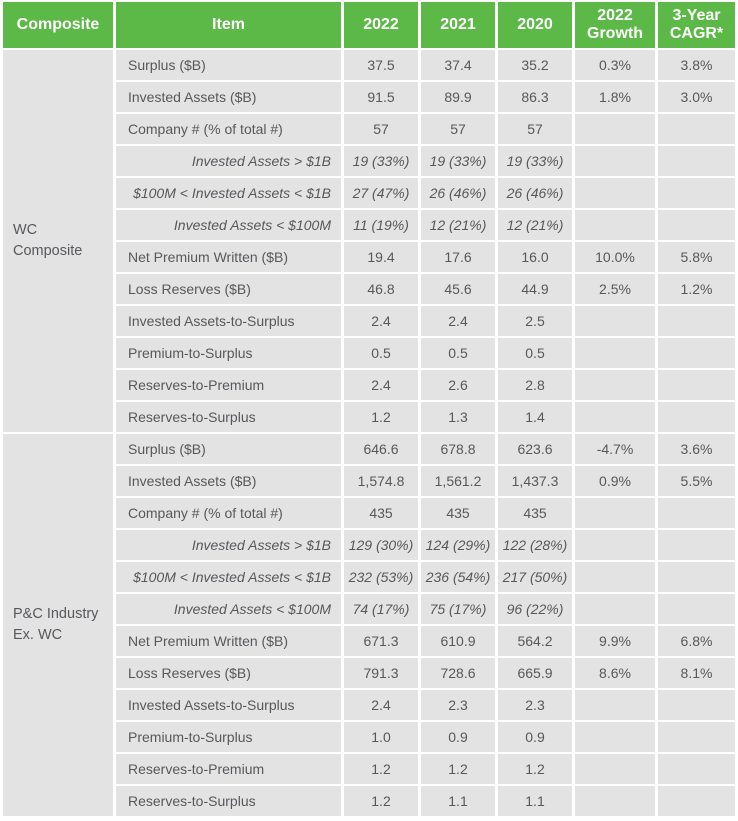  Describe the element at coordinates (381, 673) in the screenshot. I see `cell-2022: 791.3` at that location.